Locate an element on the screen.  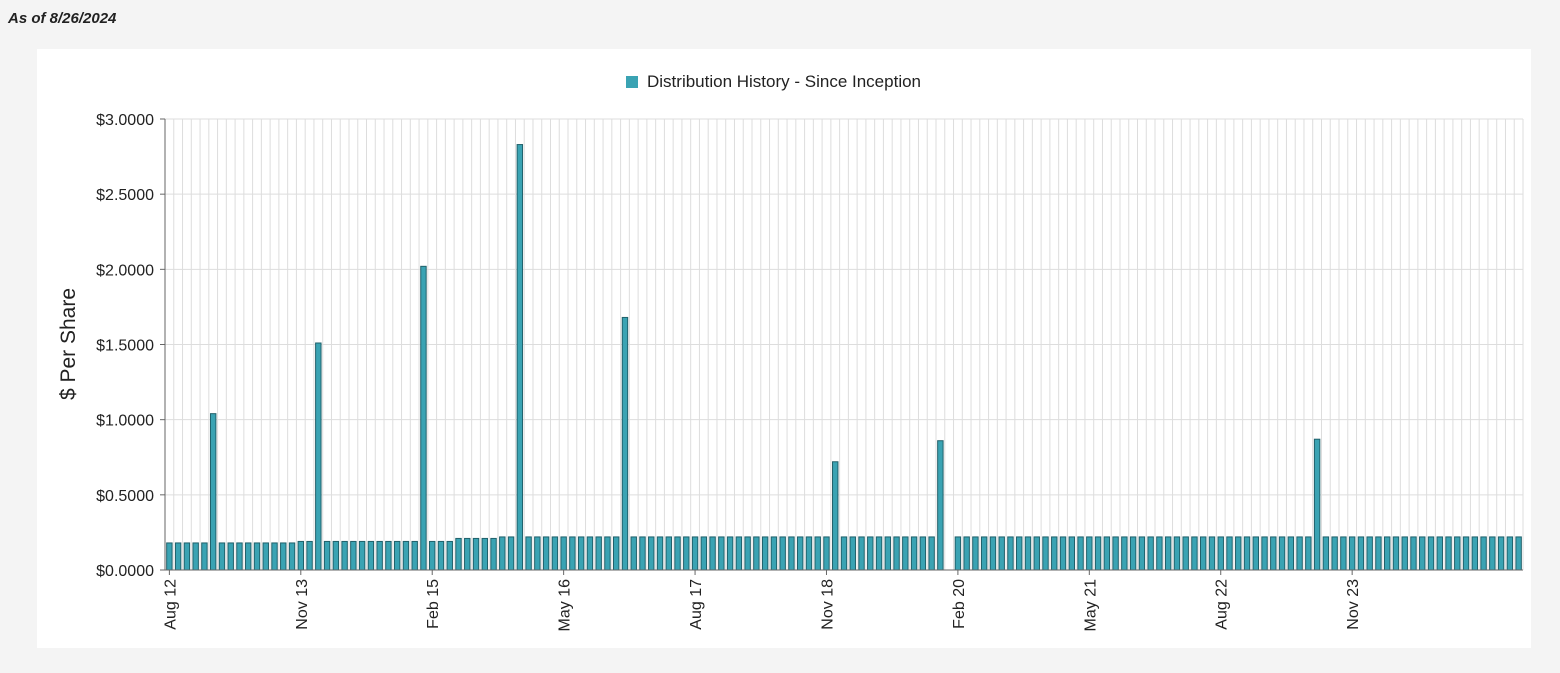
legend-label: Distribution History - Since Inception is located at coordinates (784, 81).